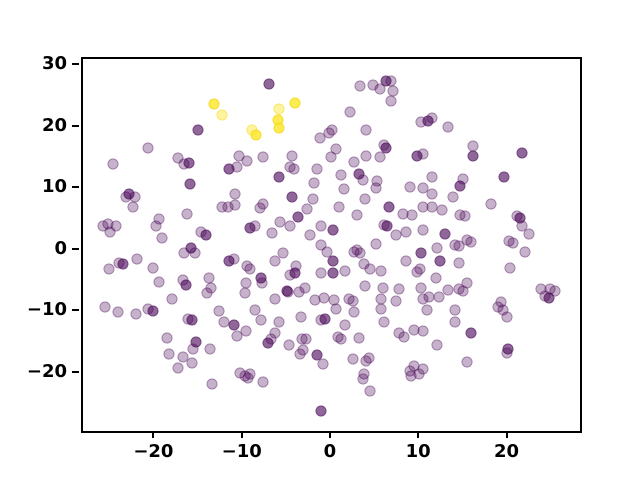 Image resolution: width=640 pixels, height=480 pixels. I want to click on x-tick-label: 20, so click(506, 451).